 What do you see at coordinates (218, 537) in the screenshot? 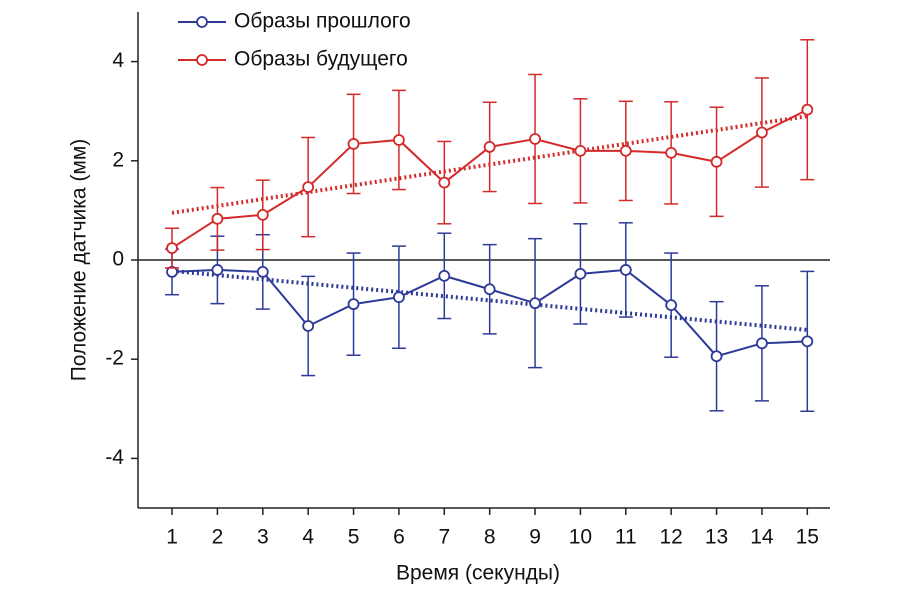
I see `x-tick-label: 2` at bounding box center [218, 537].